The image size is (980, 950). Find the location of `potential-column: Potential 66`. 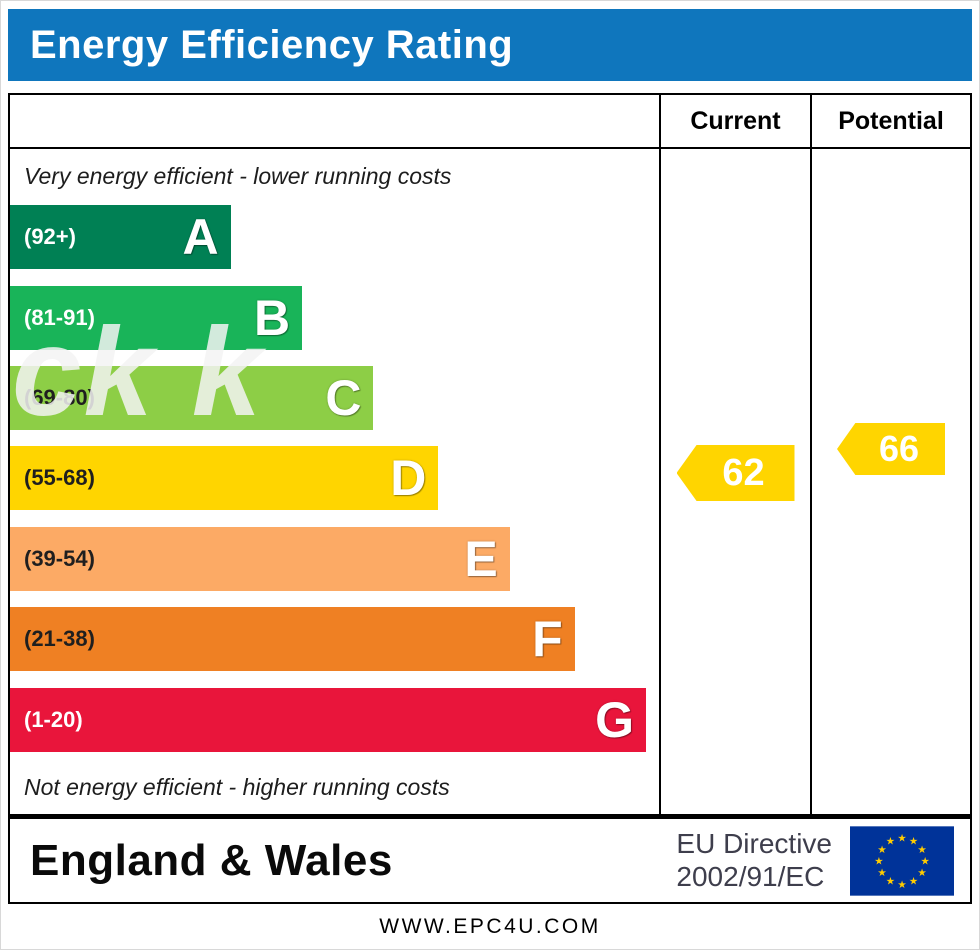

potential-column: Potential 66 is located at coordinates (890, 454).